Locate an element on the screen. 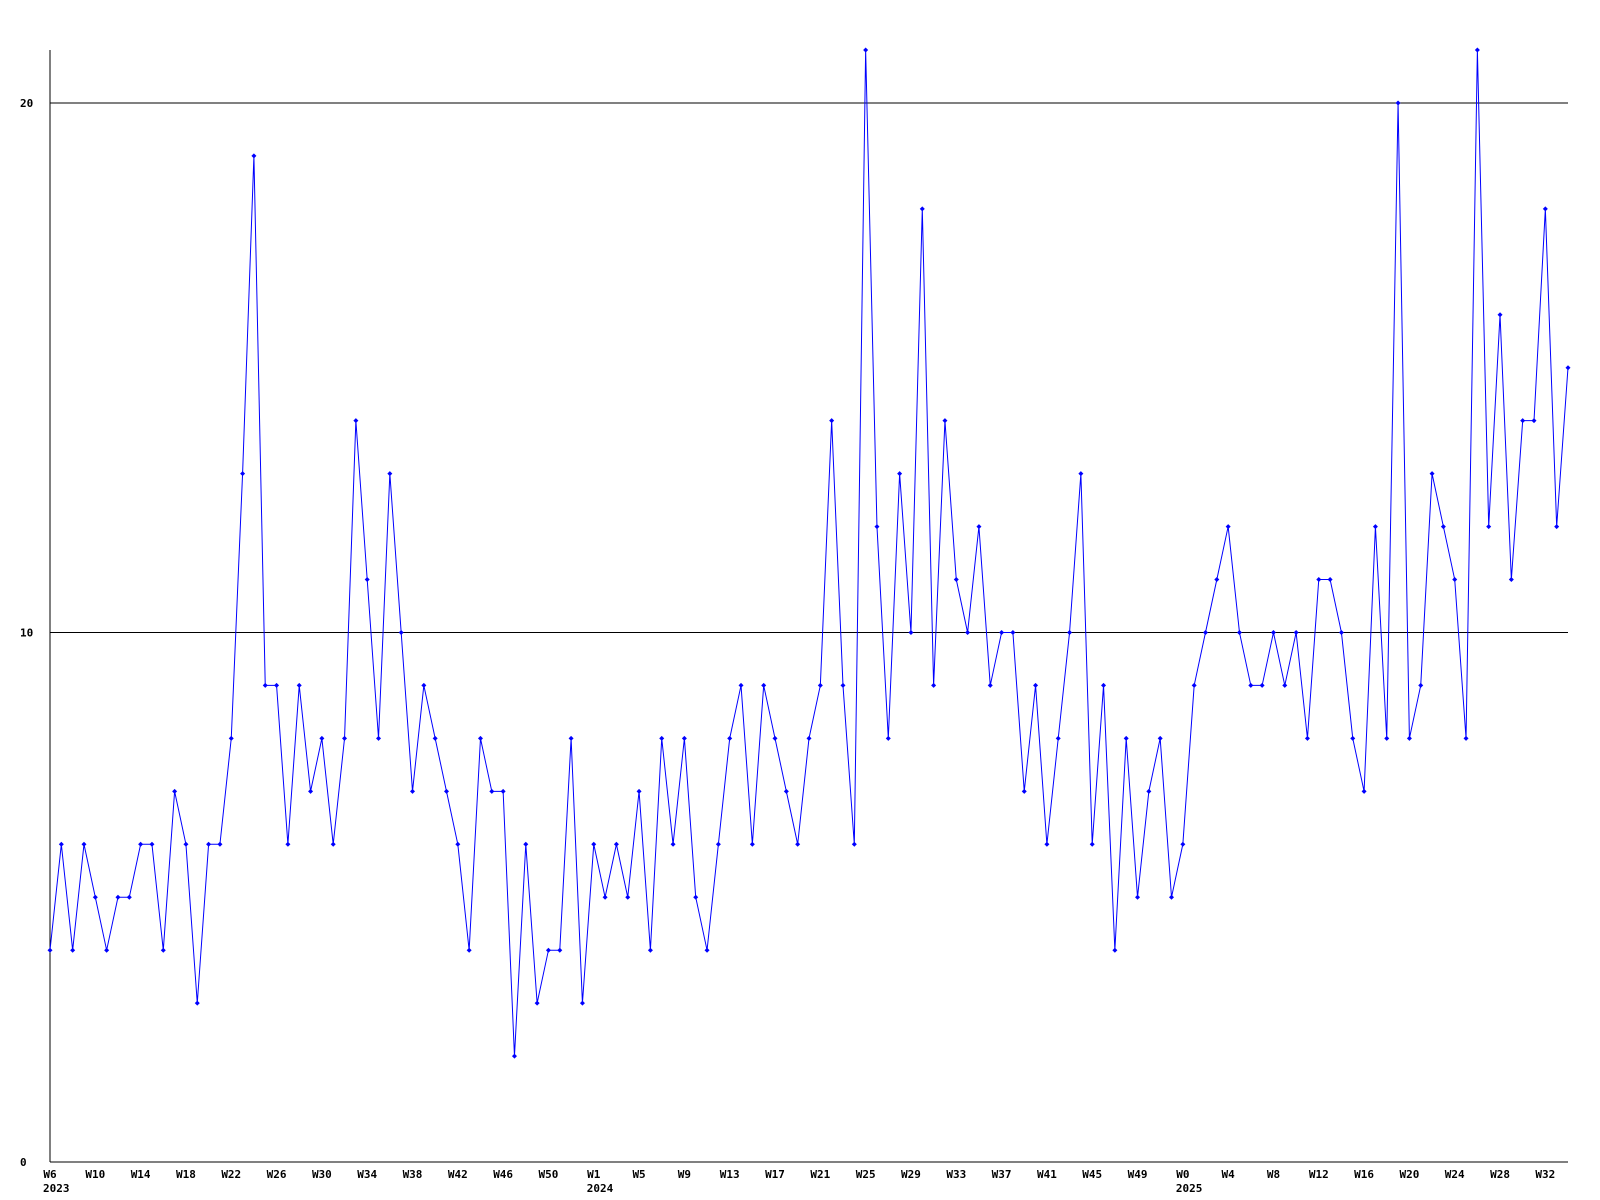 This screenshot has height=1200, width=1600. x-tick-label: W5 is located at coordinates (638, 1174).